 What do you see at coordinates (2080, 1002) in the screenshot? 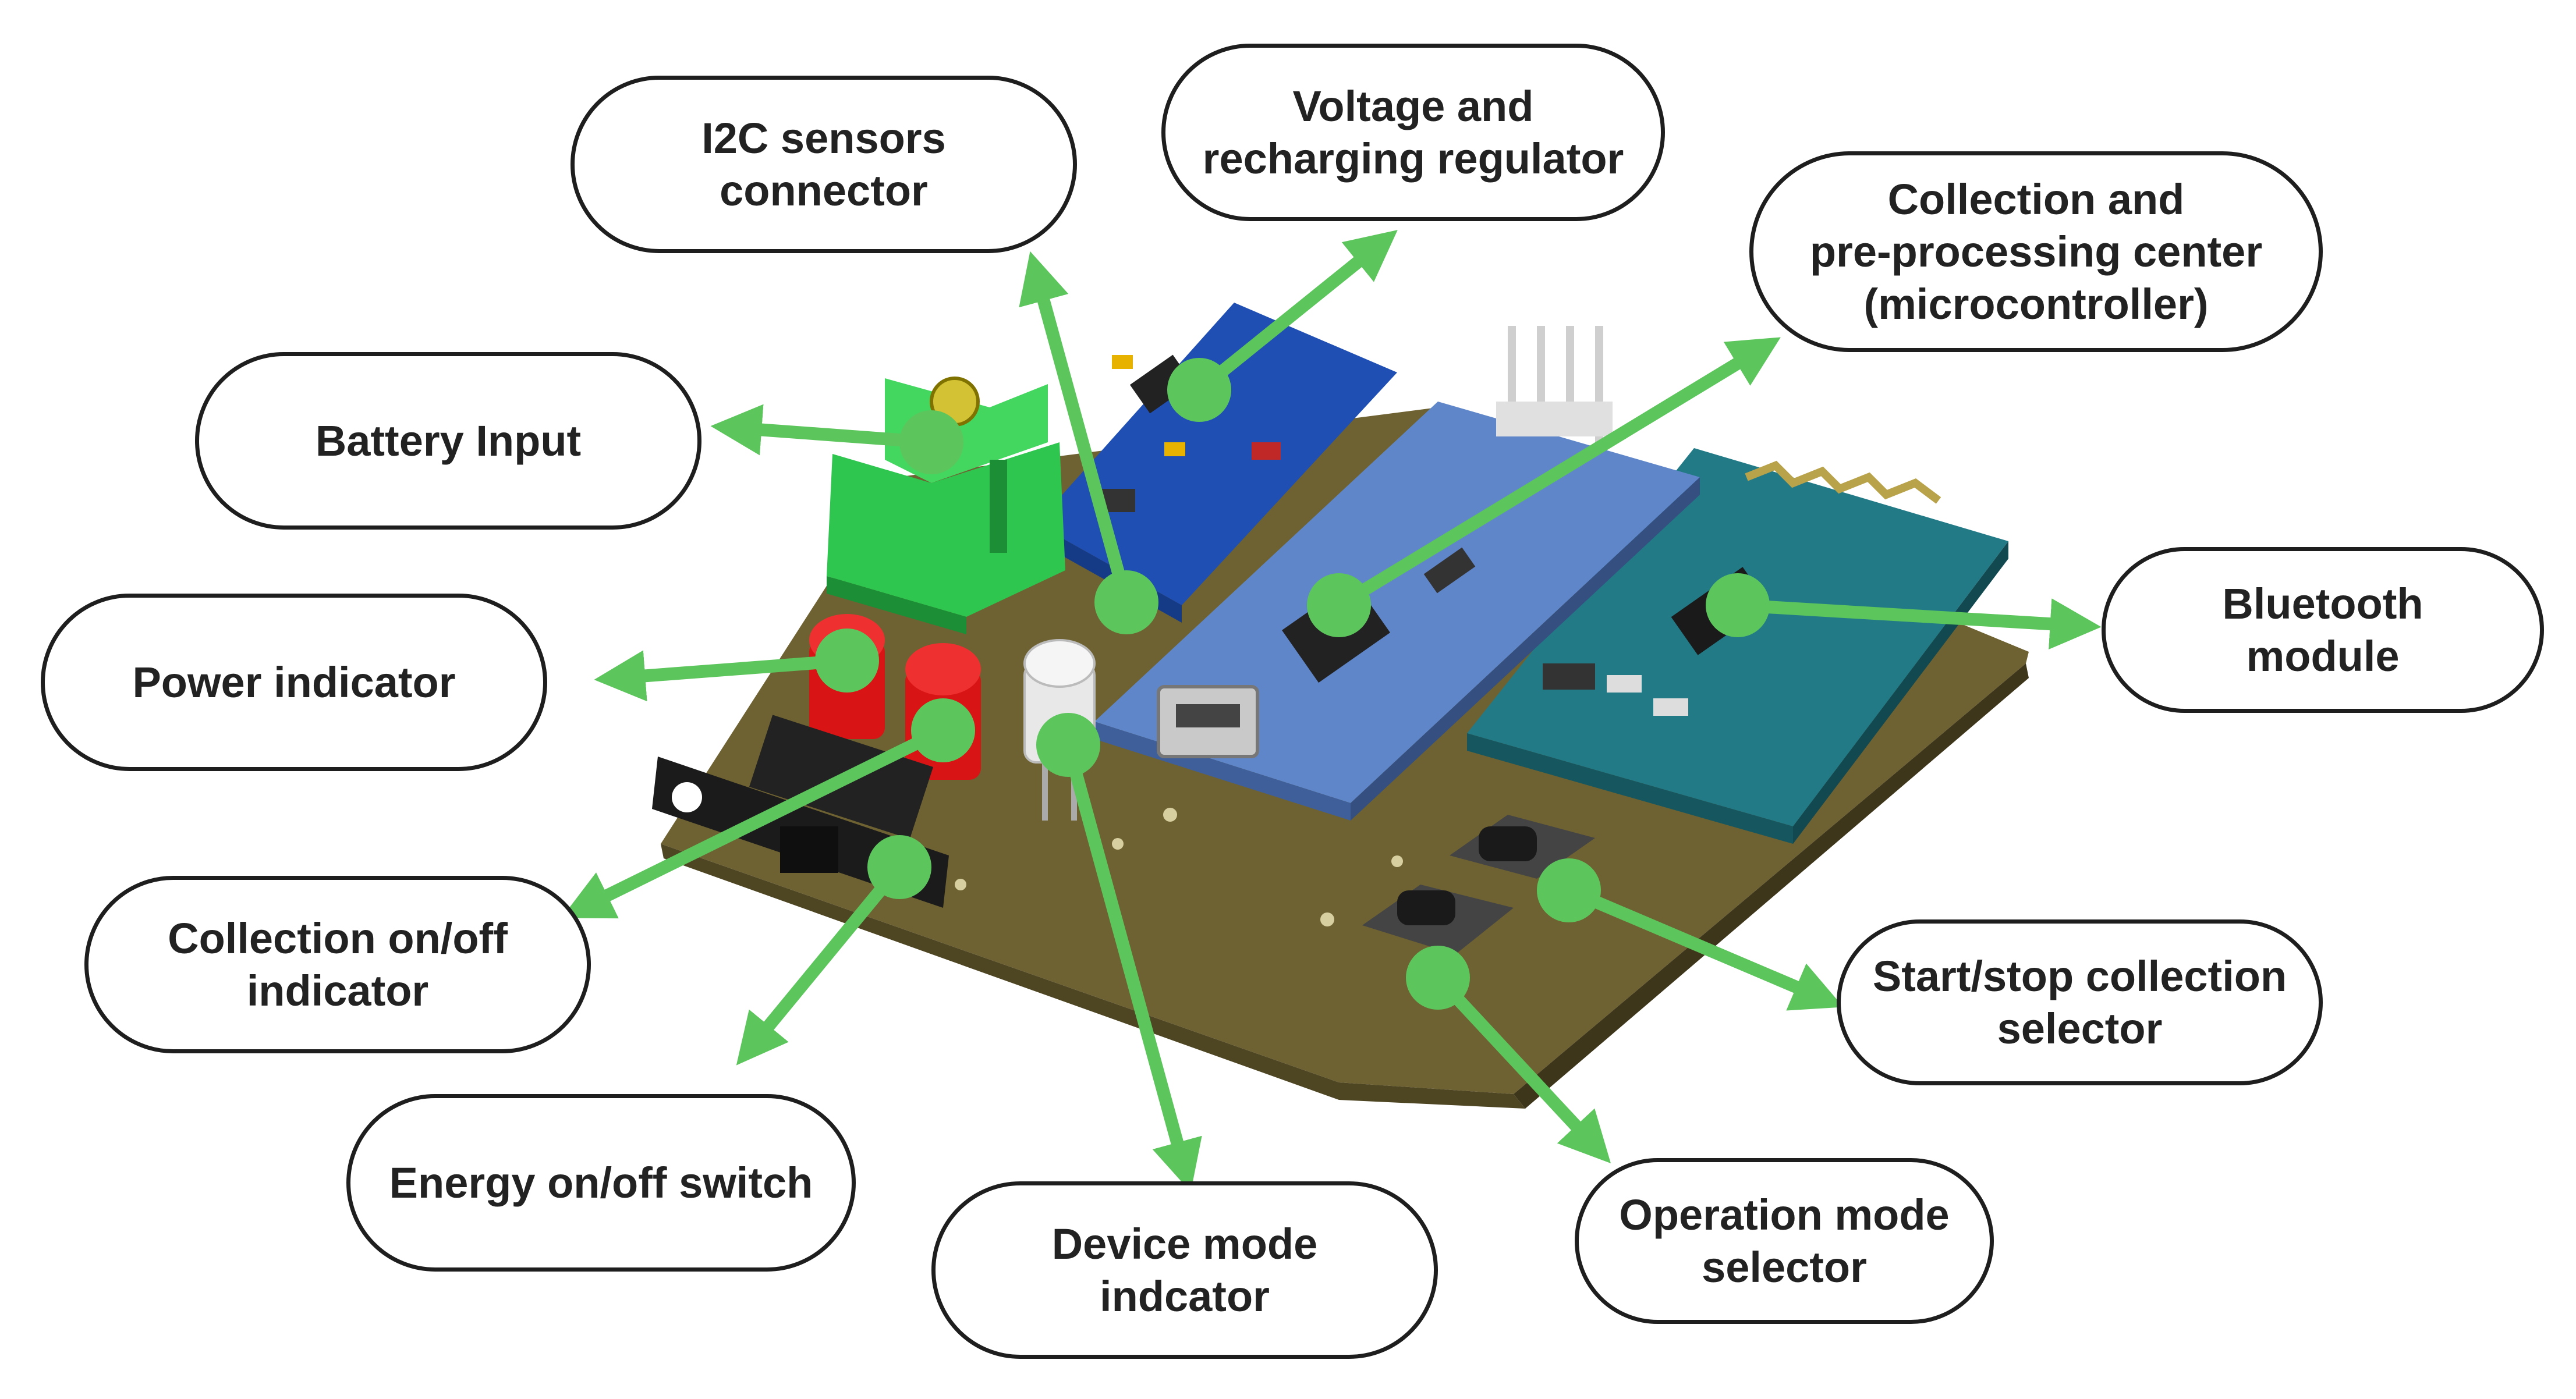
I see `callout-start-stop-selector: Start/stop collection selector` at bounding box center [2080, 1002].